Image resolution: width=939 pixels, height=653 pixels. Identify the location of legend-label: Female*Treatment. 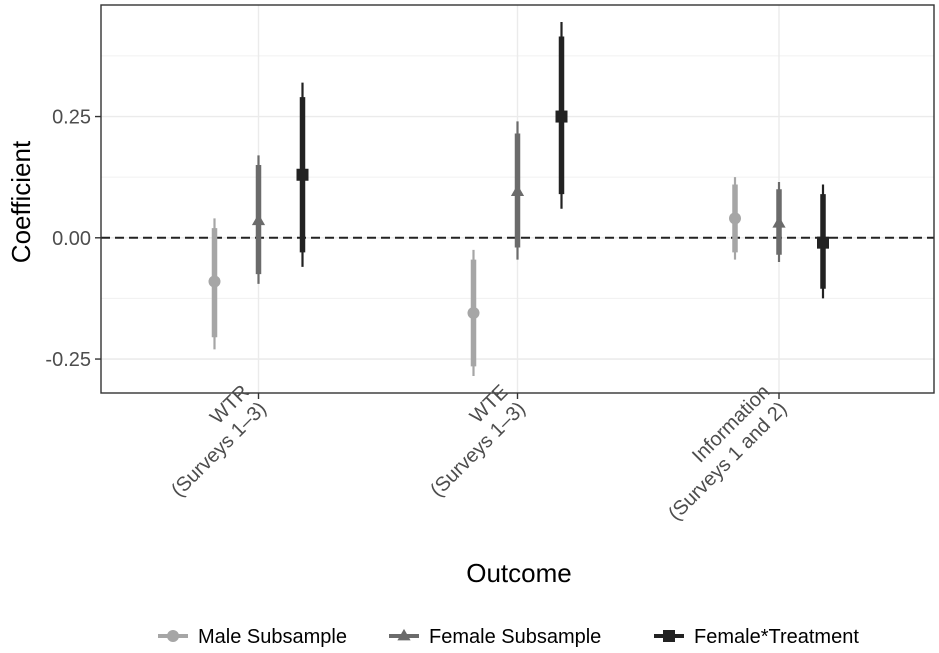
(776, 637).